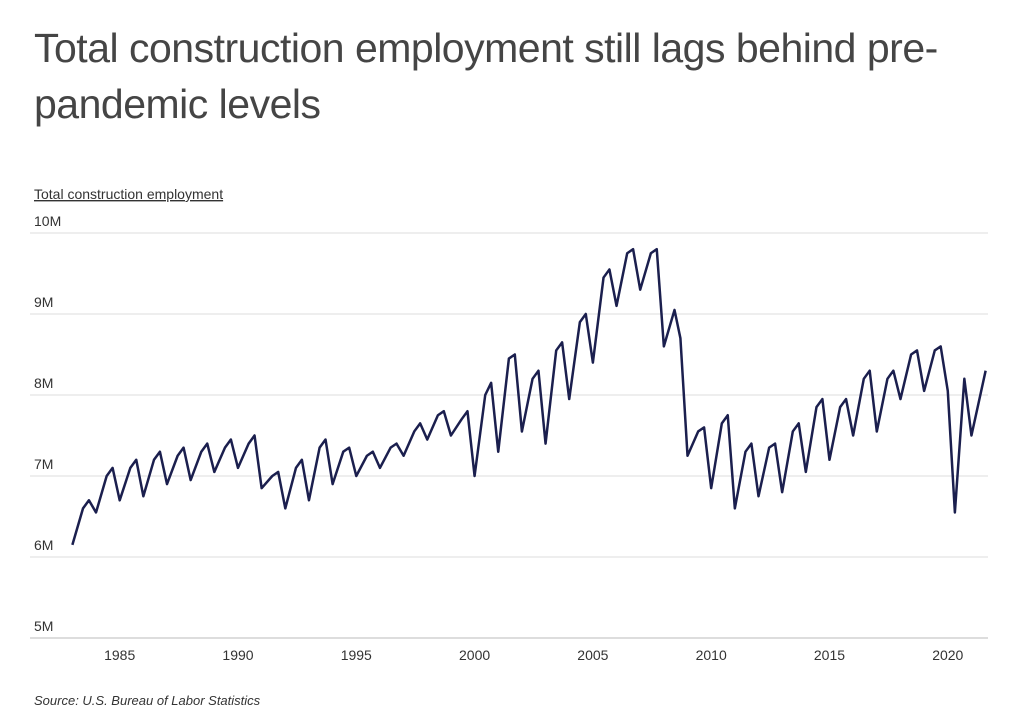 This screenshot has width=1024, height=715. I want to click on y-tick-label: 5M, so click(43, 626).